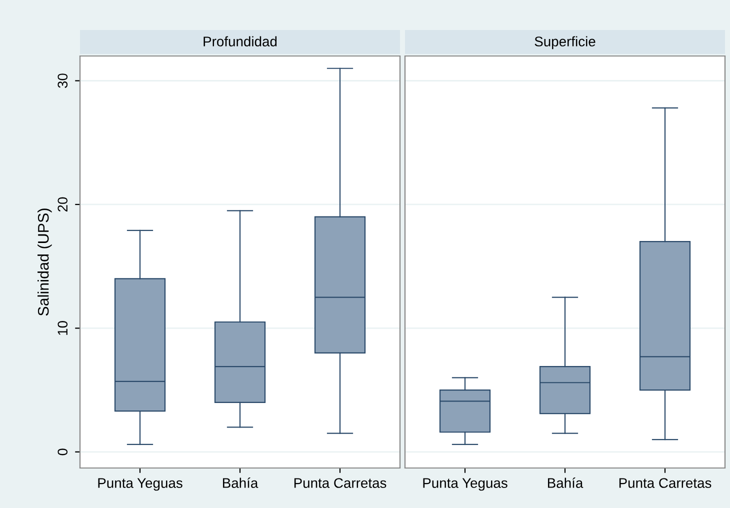 The width and height of the screenshot is (730, 508). I want to click on y-tick-label: 0, so click(63, 452).